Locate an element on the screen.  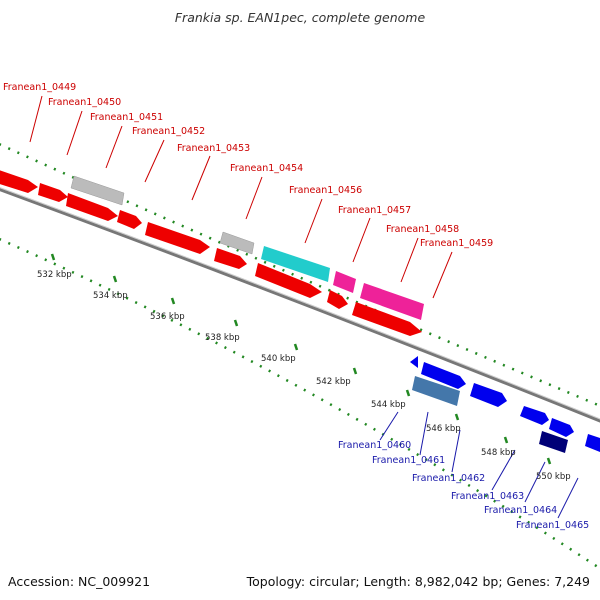
gene-label: Franean1_0464 is located at coordinates (520, 510).